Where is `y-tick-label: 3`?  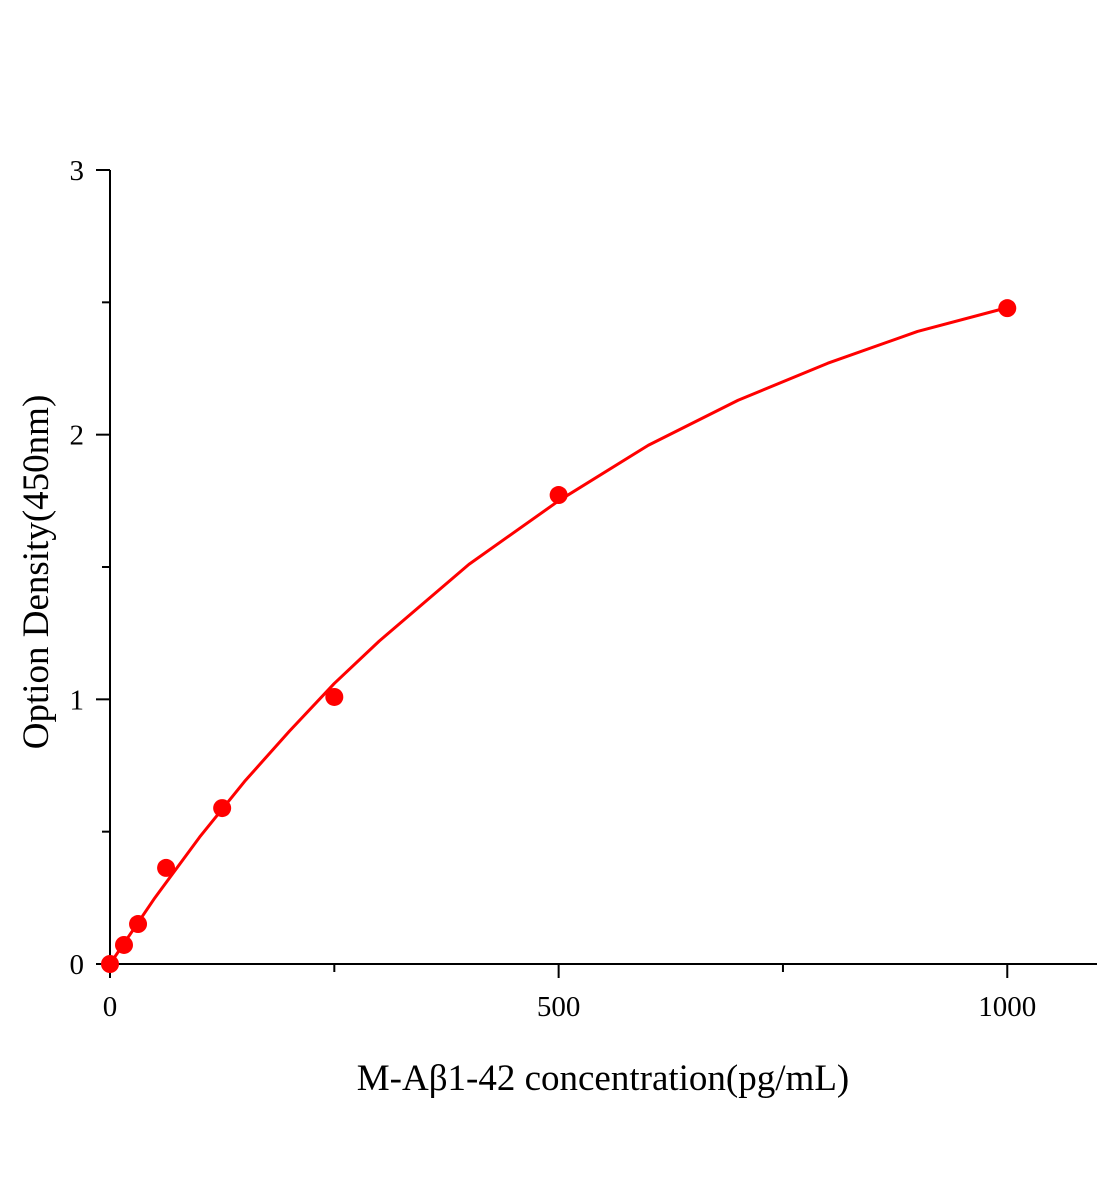 y-tick-label: 3 is located at coordinates (77, 171).